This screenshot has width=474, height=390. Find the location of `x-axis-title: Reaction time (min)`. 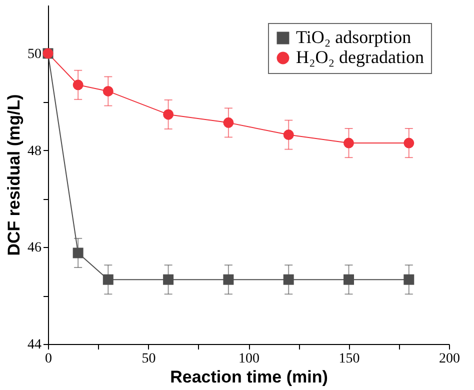

x-axis-title: Reaction time (min) is located at coordinates (249, 377).